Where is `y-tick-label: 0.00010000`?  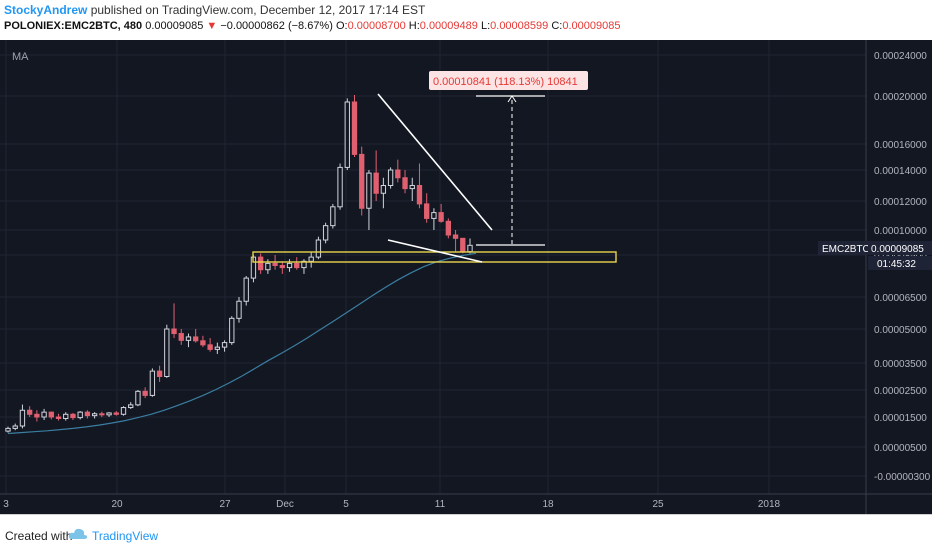
y-tick-label: 0.00010000 is located at coordinates (900, 231).